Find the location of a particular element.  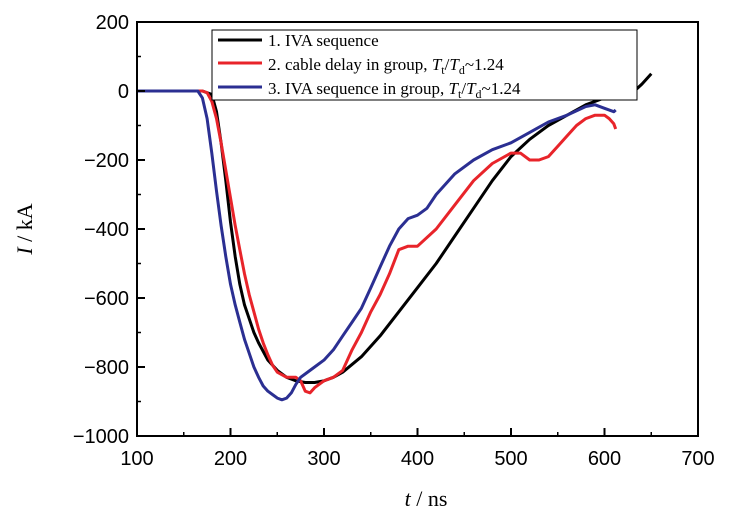

y-tick-label: −800 is located at coordinates (106, 368).